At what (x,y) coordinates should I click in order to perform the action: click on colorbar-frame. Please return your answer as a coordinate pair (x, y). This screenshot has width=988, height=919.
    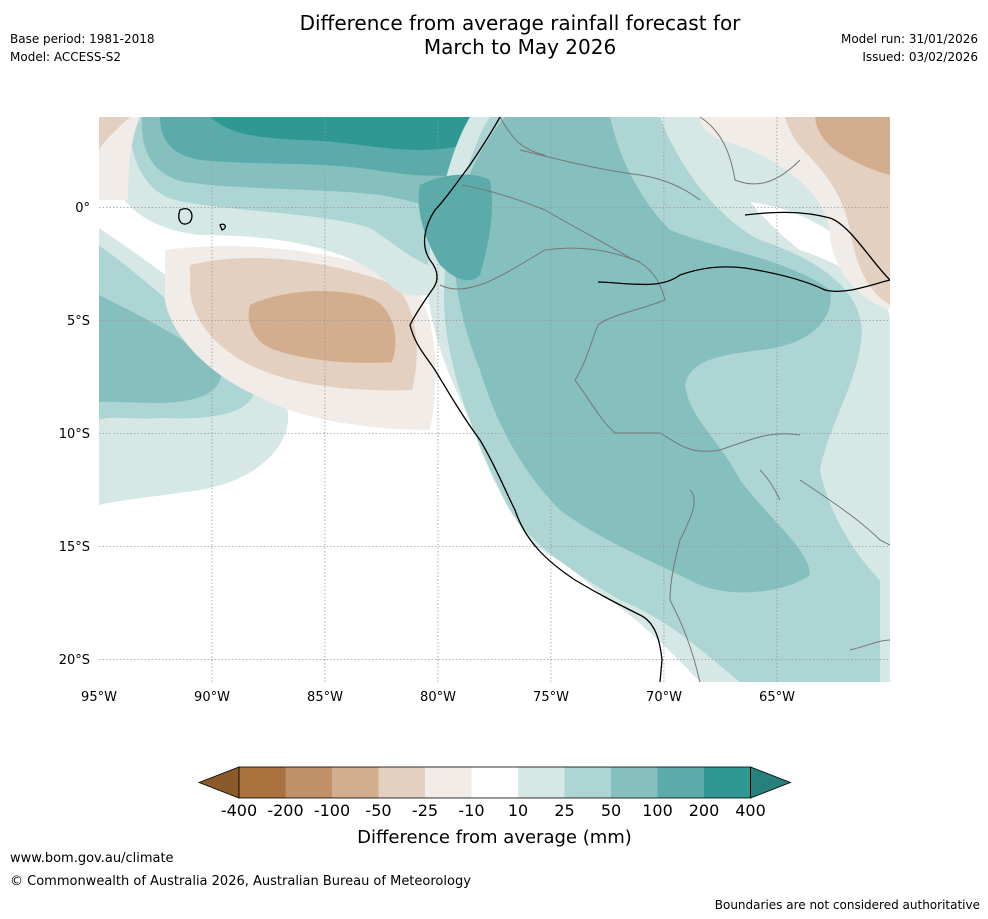
    Looking at the image, I should click on (494, 782).